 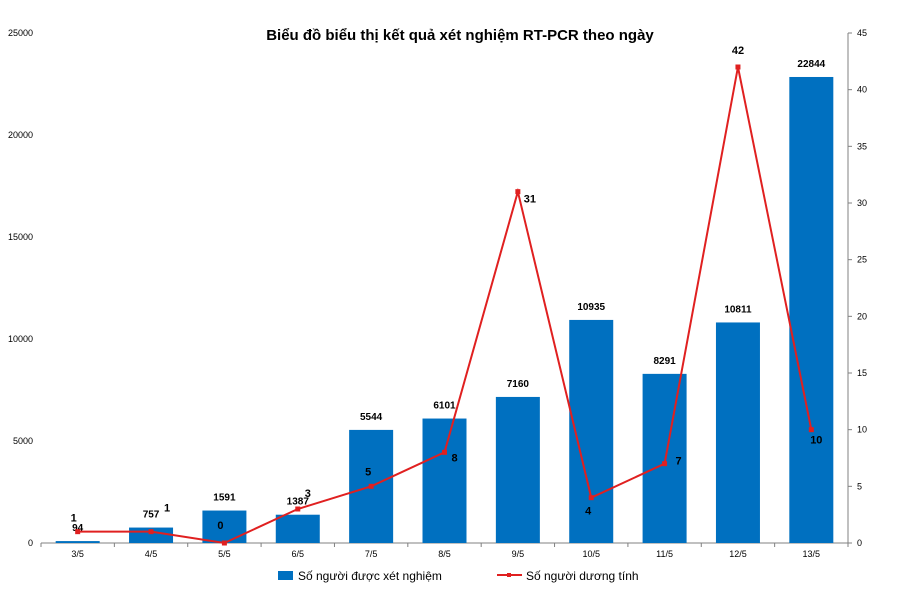 I want to click on bar-data-label: 5544, so click(x=371, y=417).